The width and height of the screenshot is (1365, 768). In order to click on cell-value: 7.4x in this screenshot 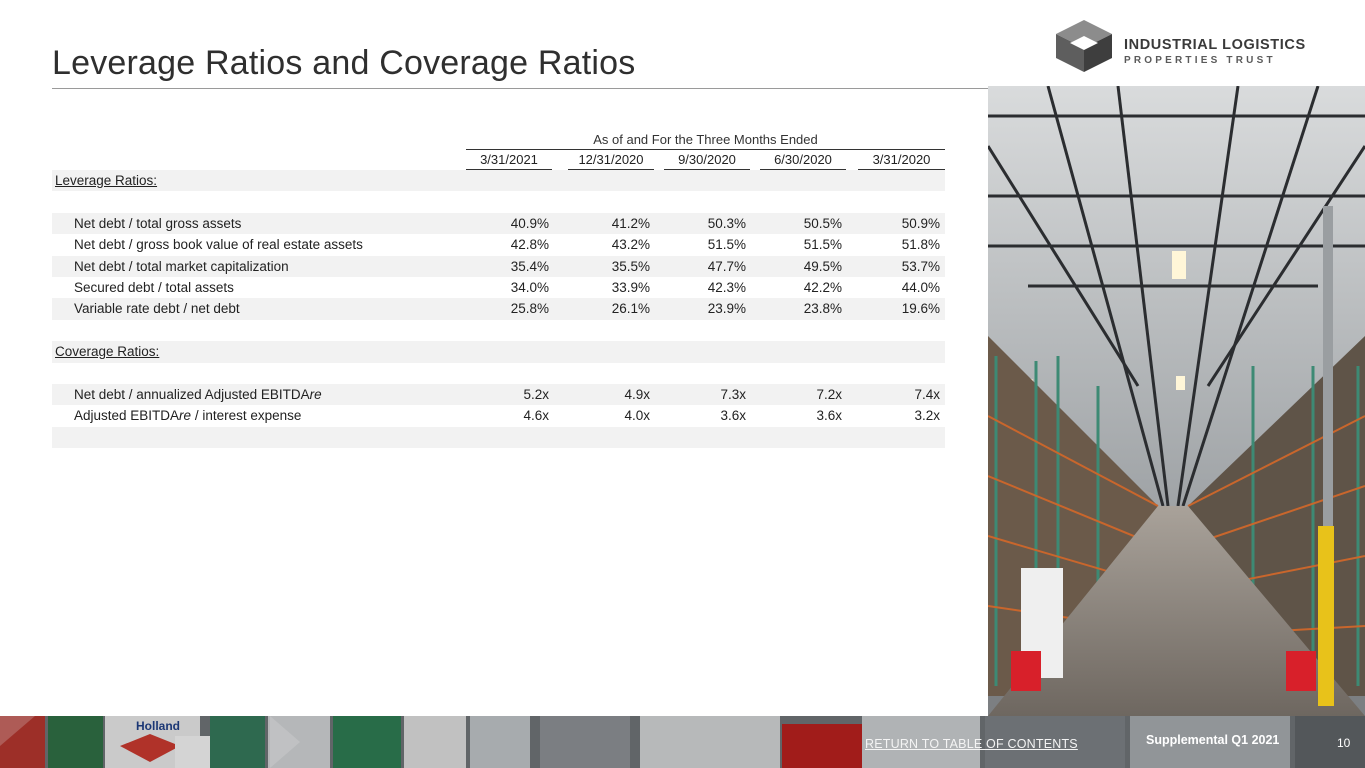, I will do `click(927, 394)`.